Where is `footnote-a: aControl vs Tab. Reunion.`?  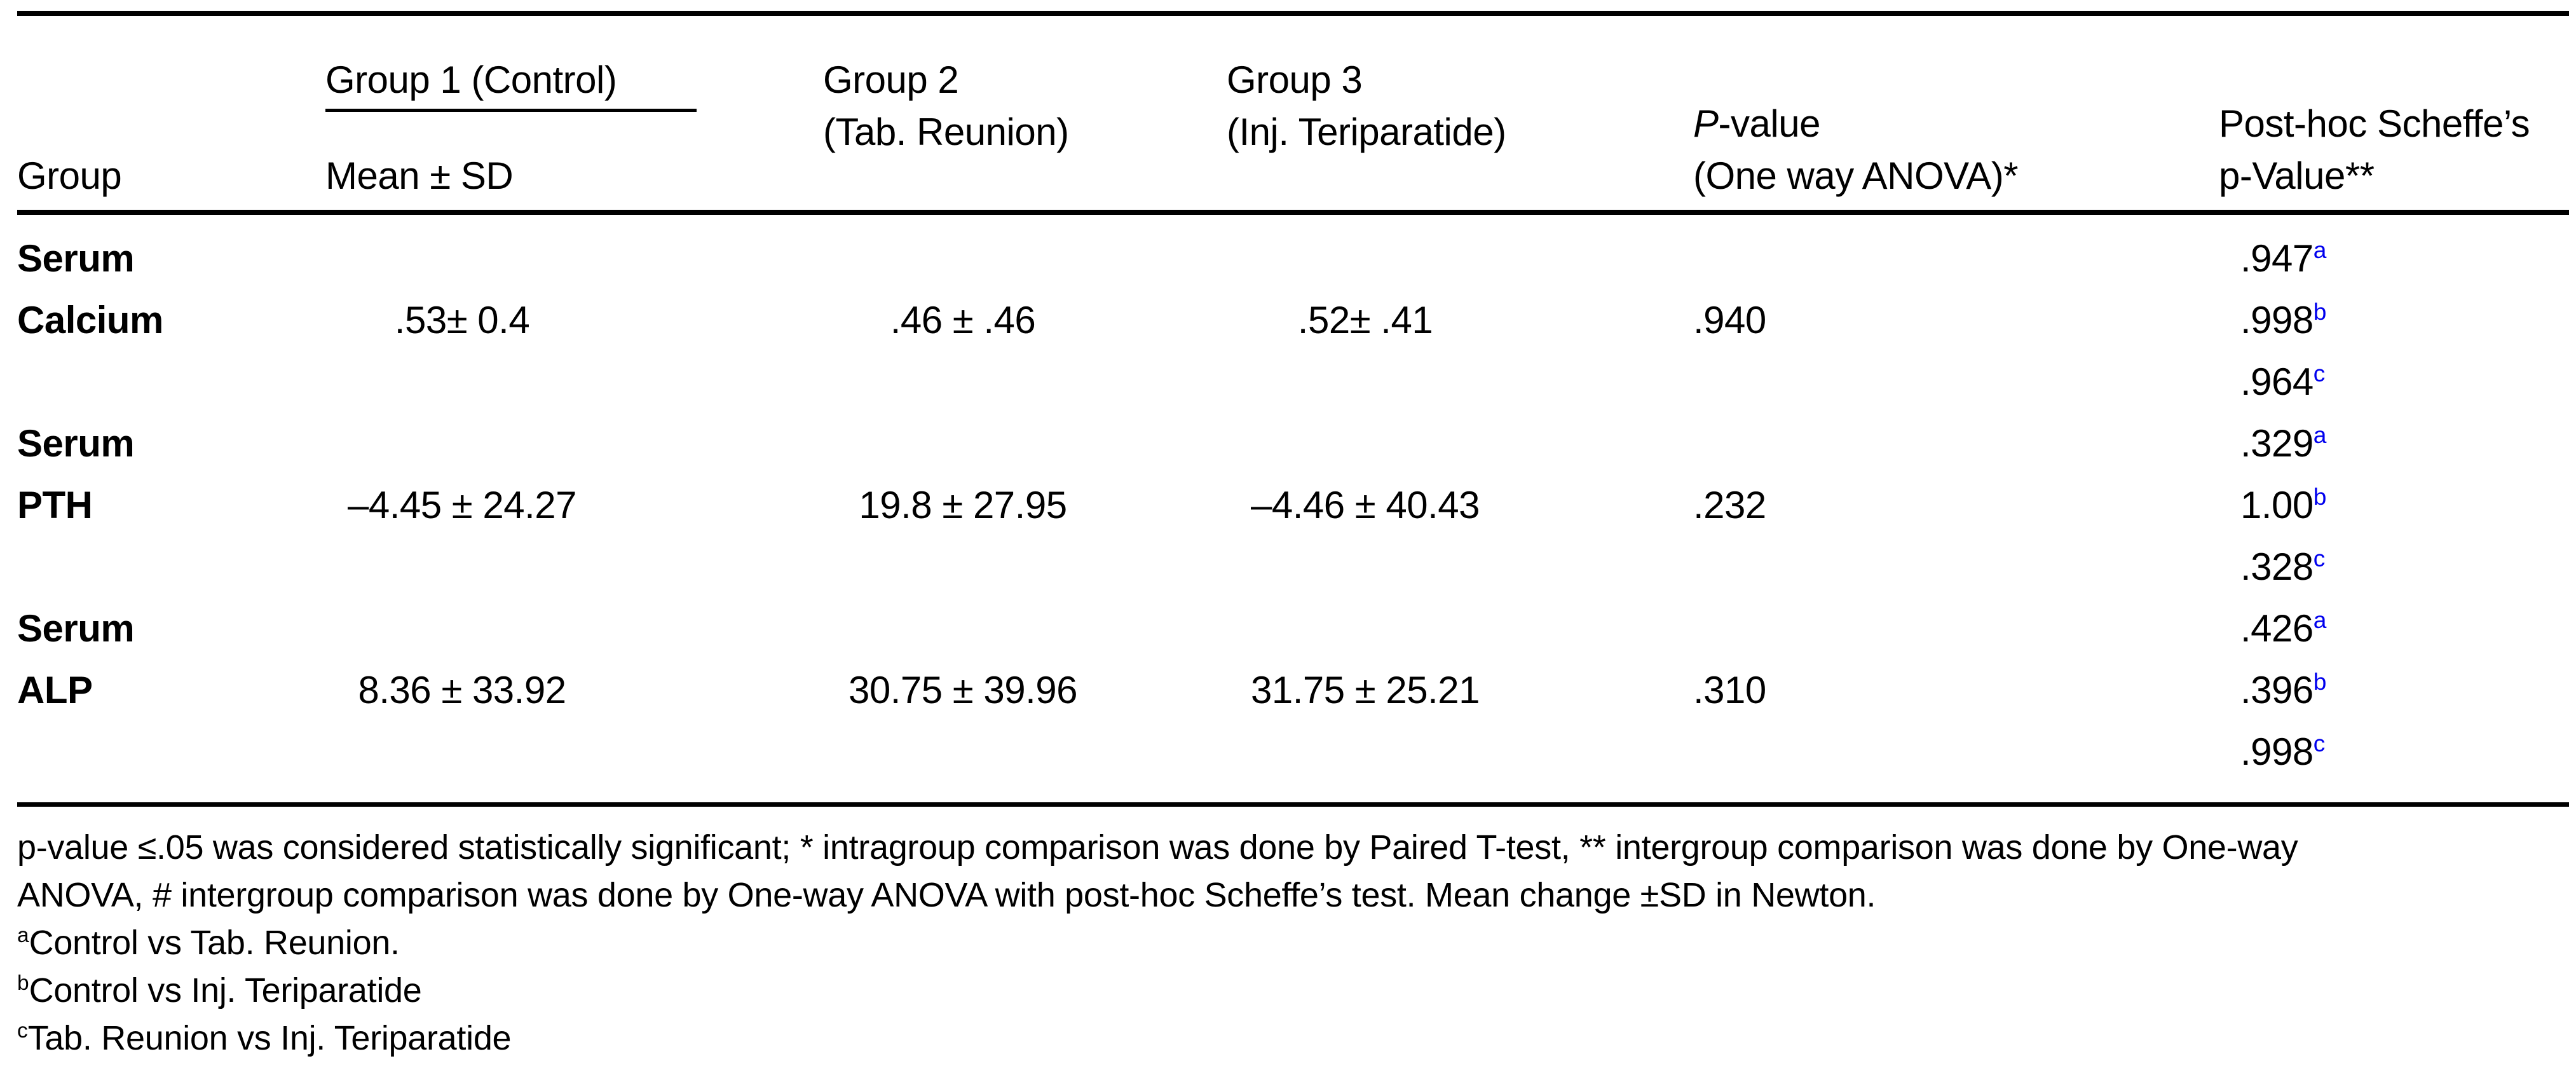
footnote-a: aControl vs Tab. Reunion. is located at coordinates (1293, 943).